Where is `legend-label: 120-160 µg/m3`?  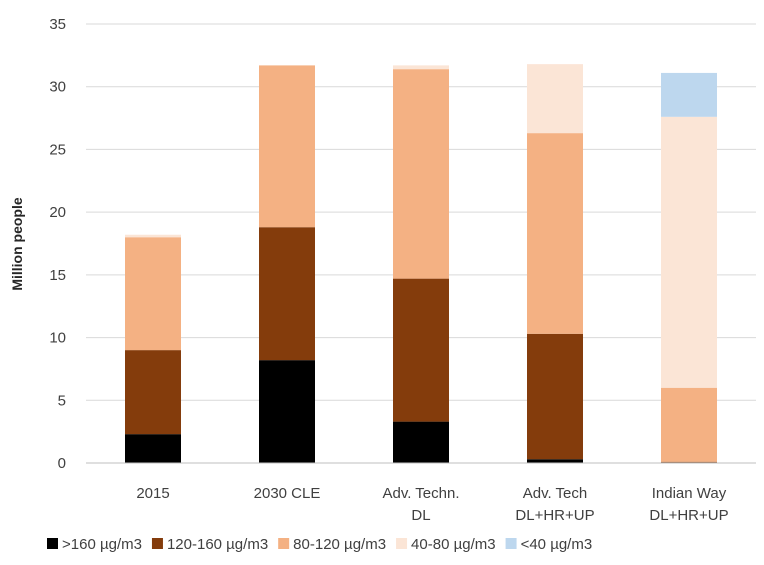 legend-label: 120-160 µg/m3 is located at coordinates (217, 544).